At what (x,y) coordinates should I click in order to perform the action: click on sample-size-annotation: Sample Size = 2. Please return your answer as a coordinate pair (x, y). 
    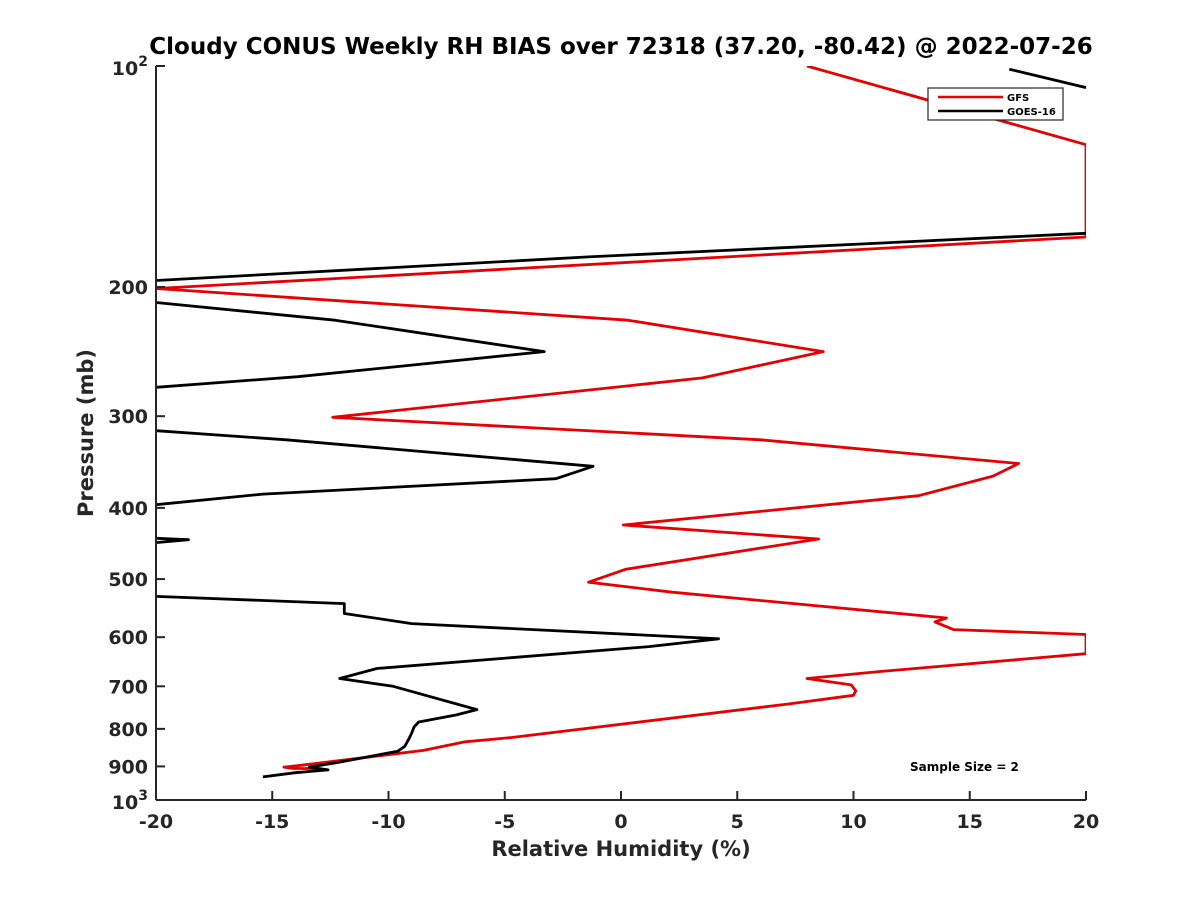
    Looking at the image, I should click on (964, 767).